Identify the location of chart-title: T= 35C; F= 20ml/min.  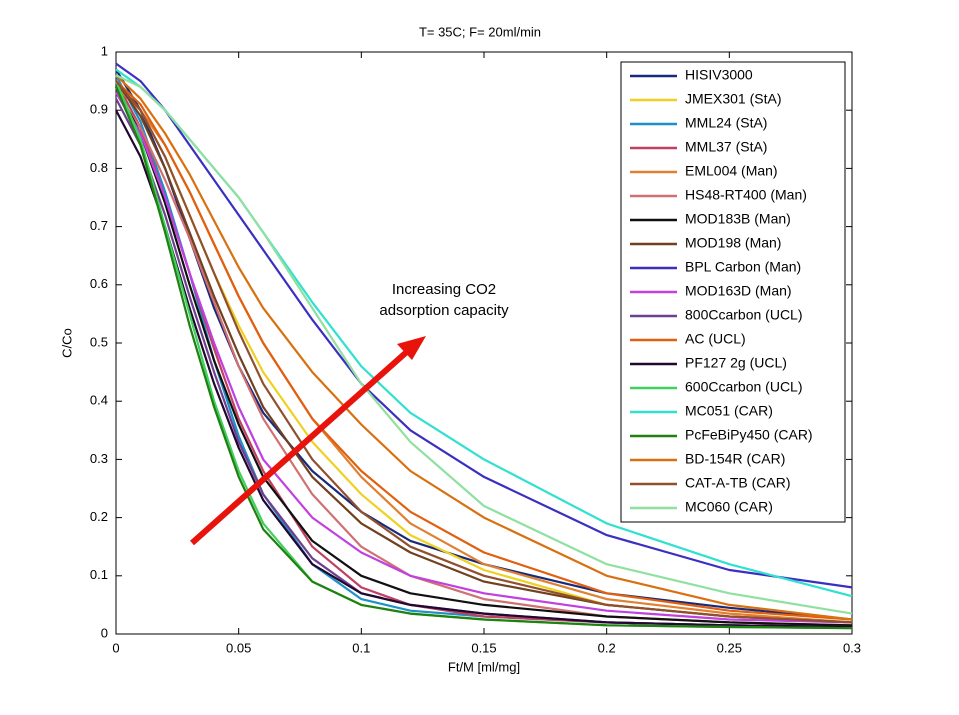
(480, 31).